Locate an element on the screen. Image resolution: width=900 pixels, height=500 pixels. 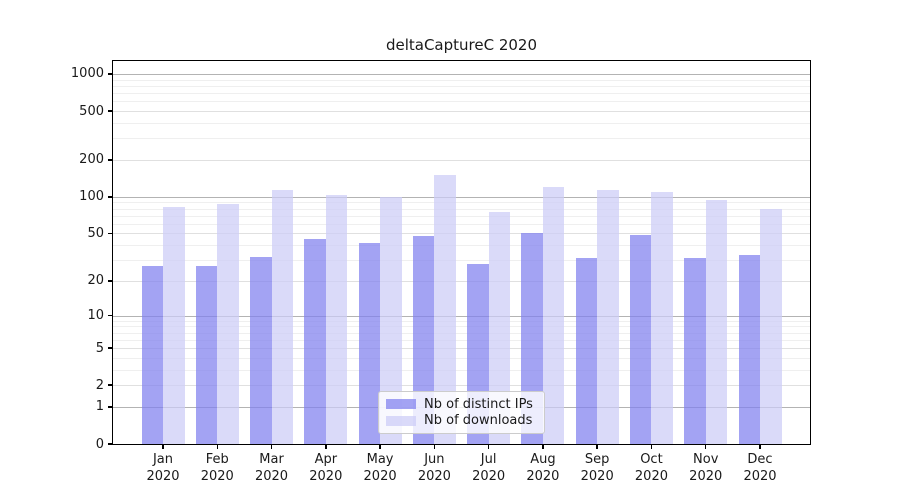
x-tick-label-nov: Nov 2020 is located at coordinates (706, 468).